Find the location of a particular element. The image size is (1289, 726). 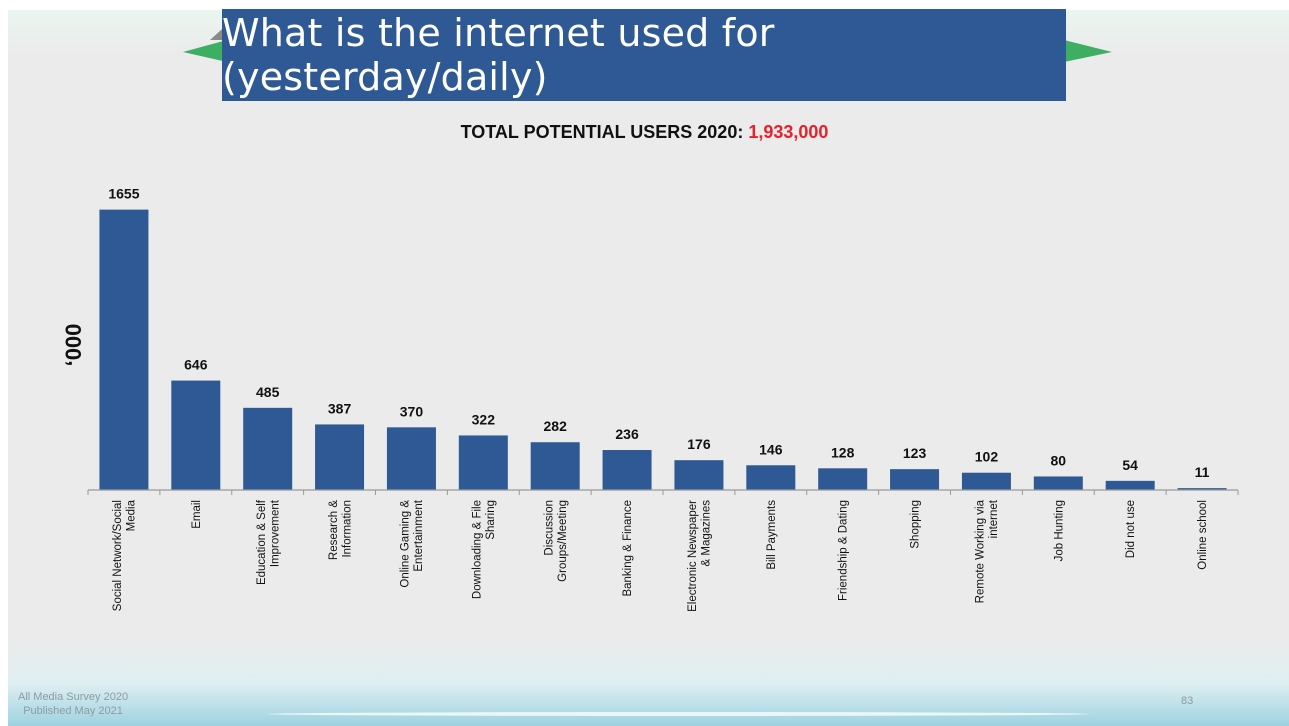

data-label-9: 146 is located at coordinates (771, 449).